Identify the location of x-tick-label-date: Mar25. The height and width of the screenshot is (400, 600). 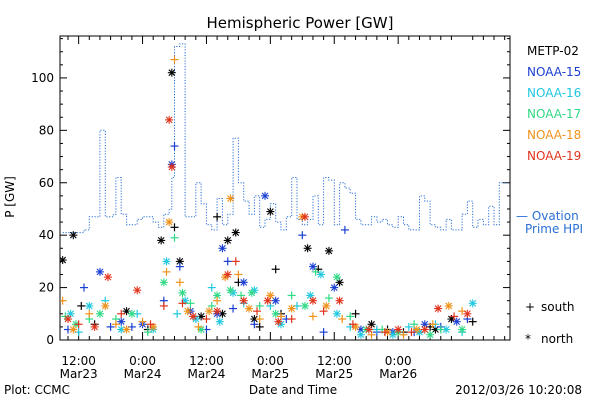
(270, 374).